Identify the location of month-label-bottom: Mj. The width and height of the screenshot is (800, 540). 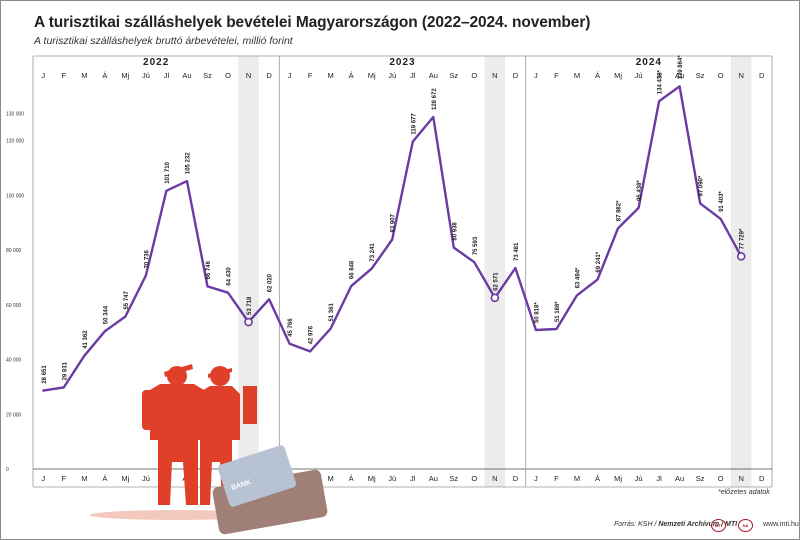
(125, 478).